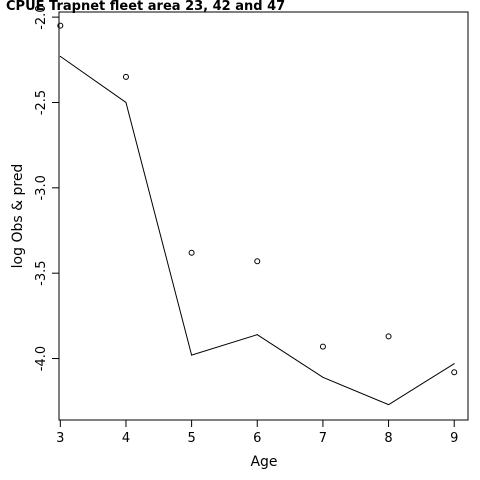  What do you see at coordinates (41, 102) in the screenshot?
I see `y-tick-label: -2.5` at bounding box center [41, 102].